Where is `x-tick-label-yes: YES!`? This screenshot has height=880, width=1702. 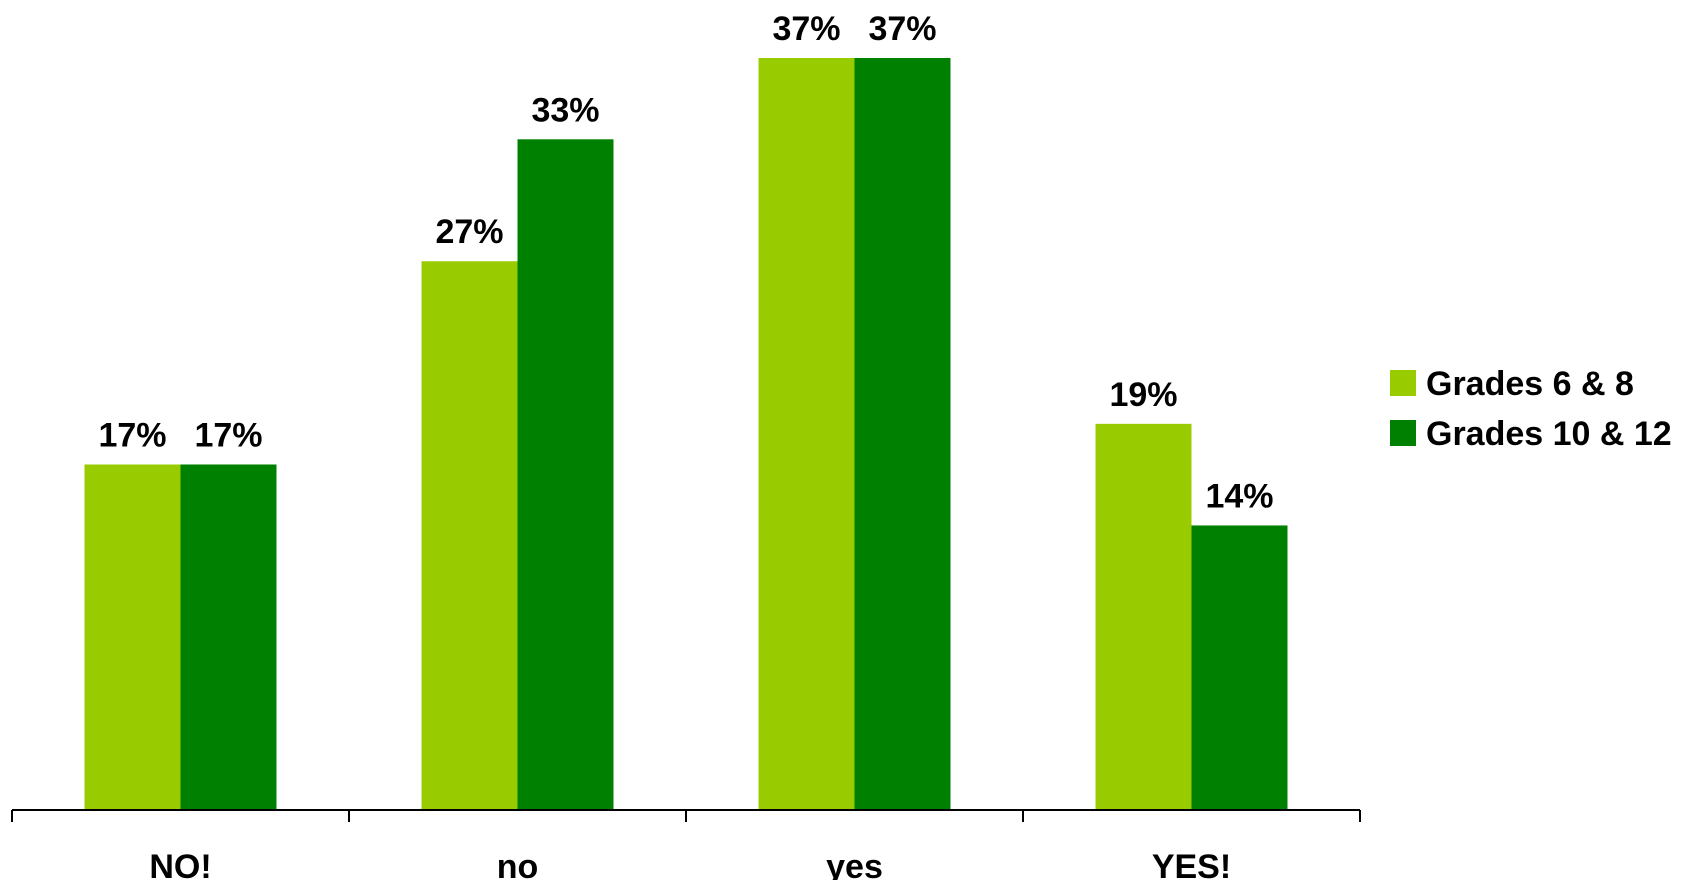 x-tick-label-yes: YES! is located at coordinates (1191, 864).